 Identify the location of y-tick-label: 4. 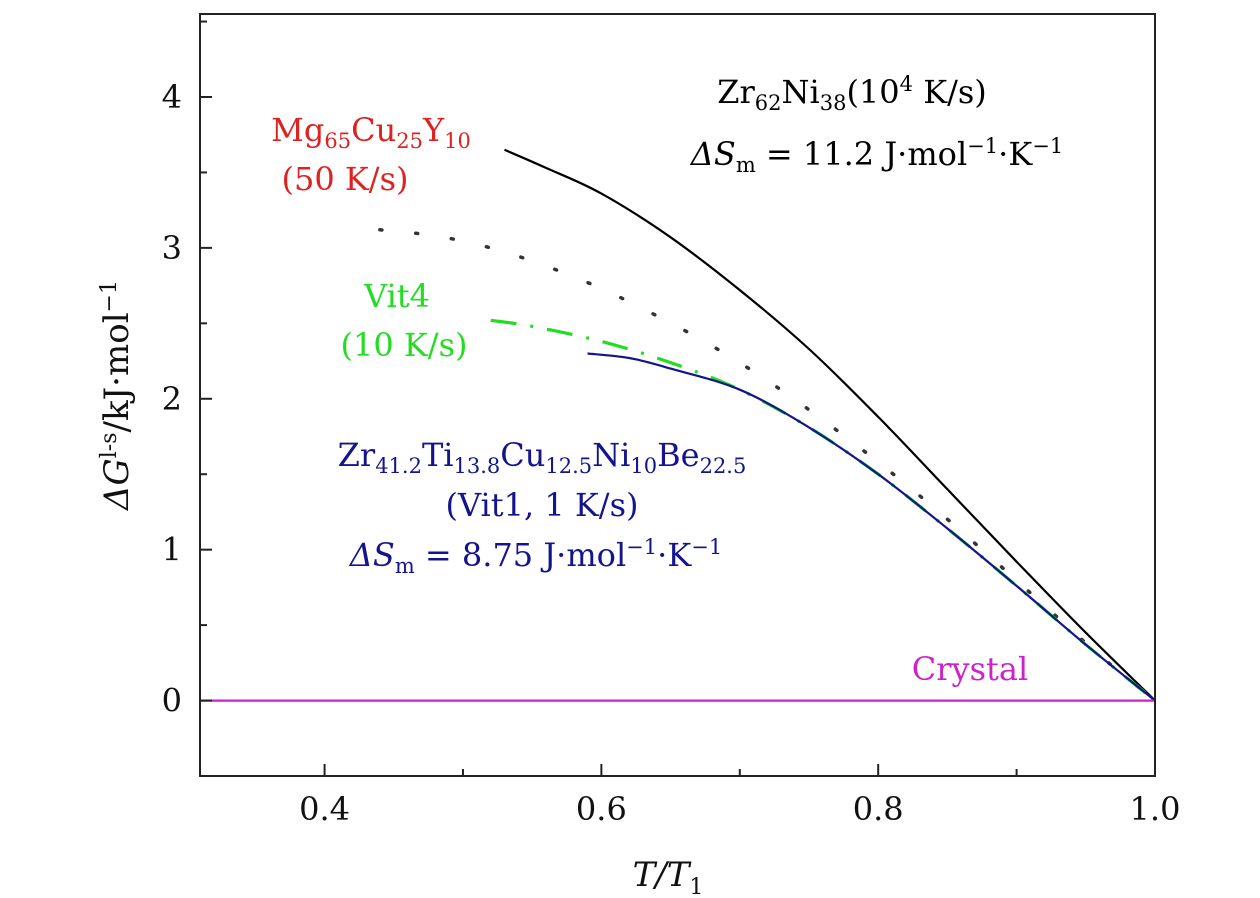
(172, 97).